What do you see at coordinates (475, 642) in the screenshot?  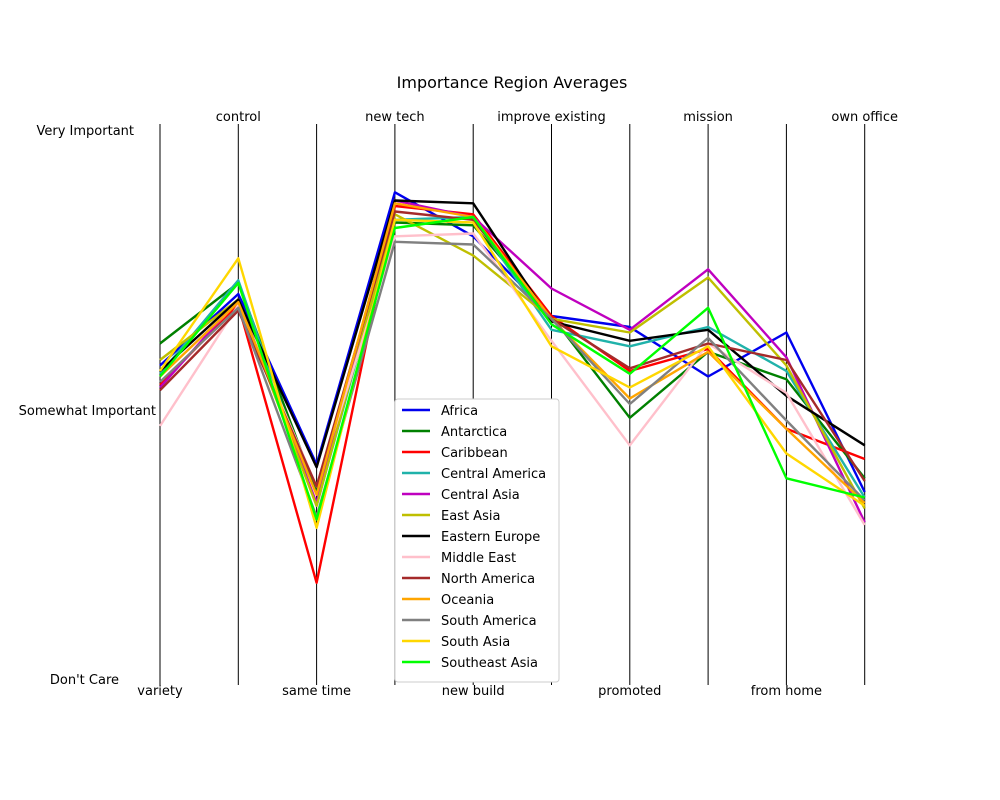 I see `legend-label-south-asia: South Asia` at bounding box center [475, 642].